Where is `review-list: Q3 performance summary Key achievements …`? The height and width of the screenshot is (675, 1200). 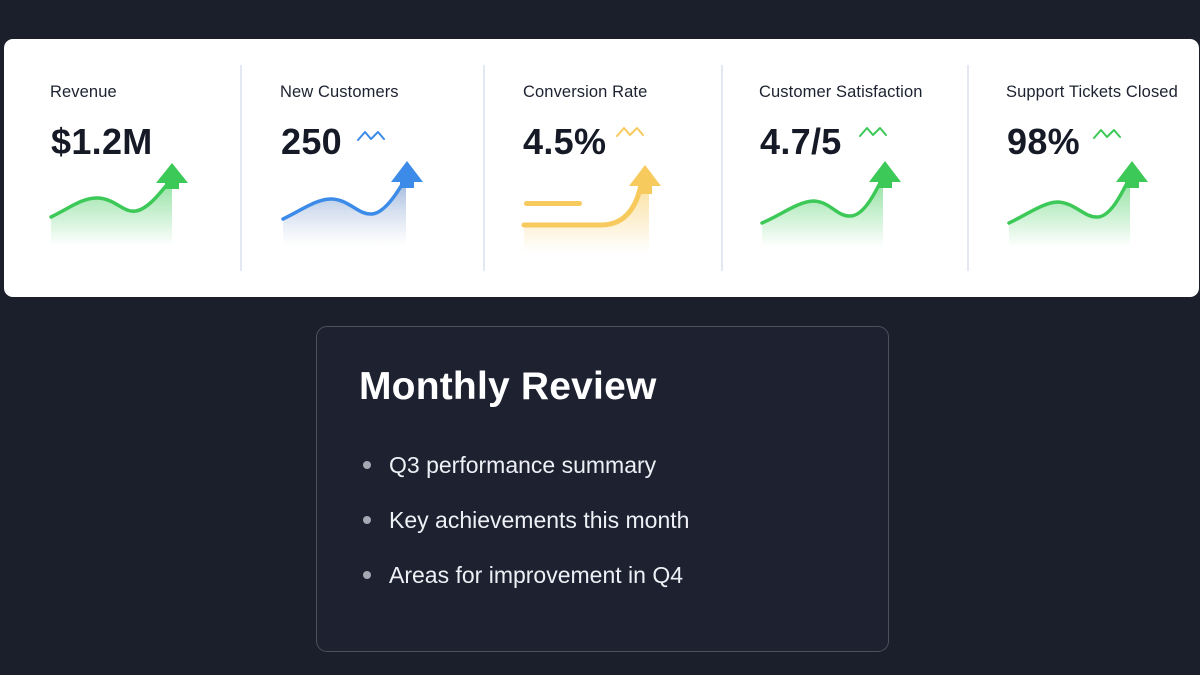 review-list: Q3 performance summary Key achievements … is located at coordinates (524, 530).